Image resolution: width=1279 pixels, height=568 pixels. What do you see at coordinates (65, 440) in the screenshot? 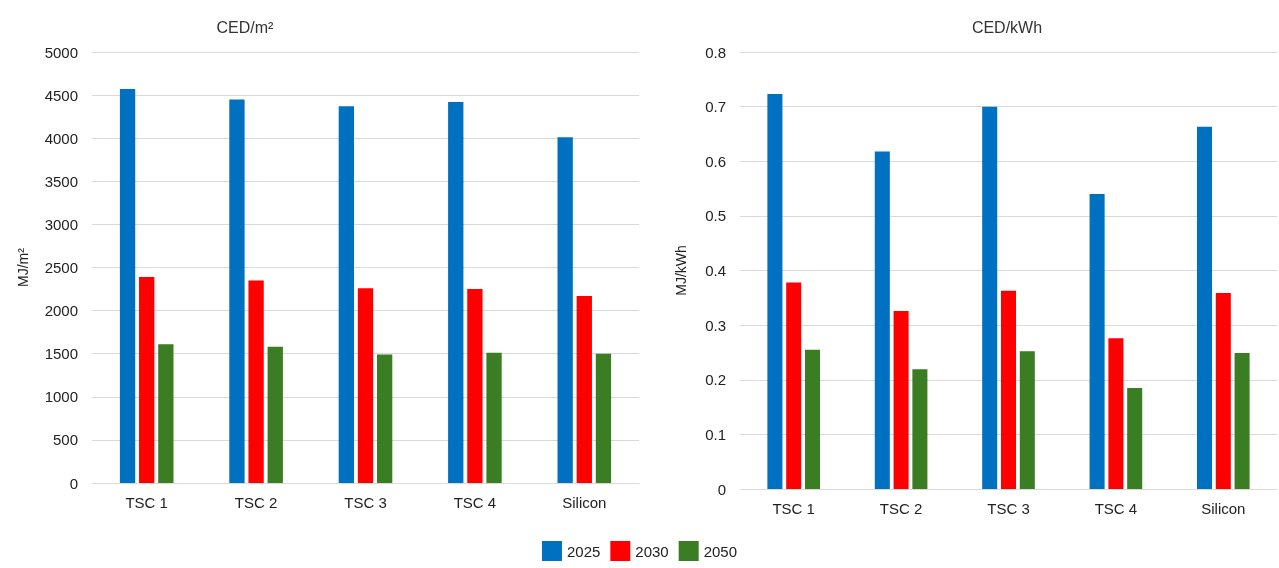
I see `y-tick-label: 500` at bounding box center [65, 440].